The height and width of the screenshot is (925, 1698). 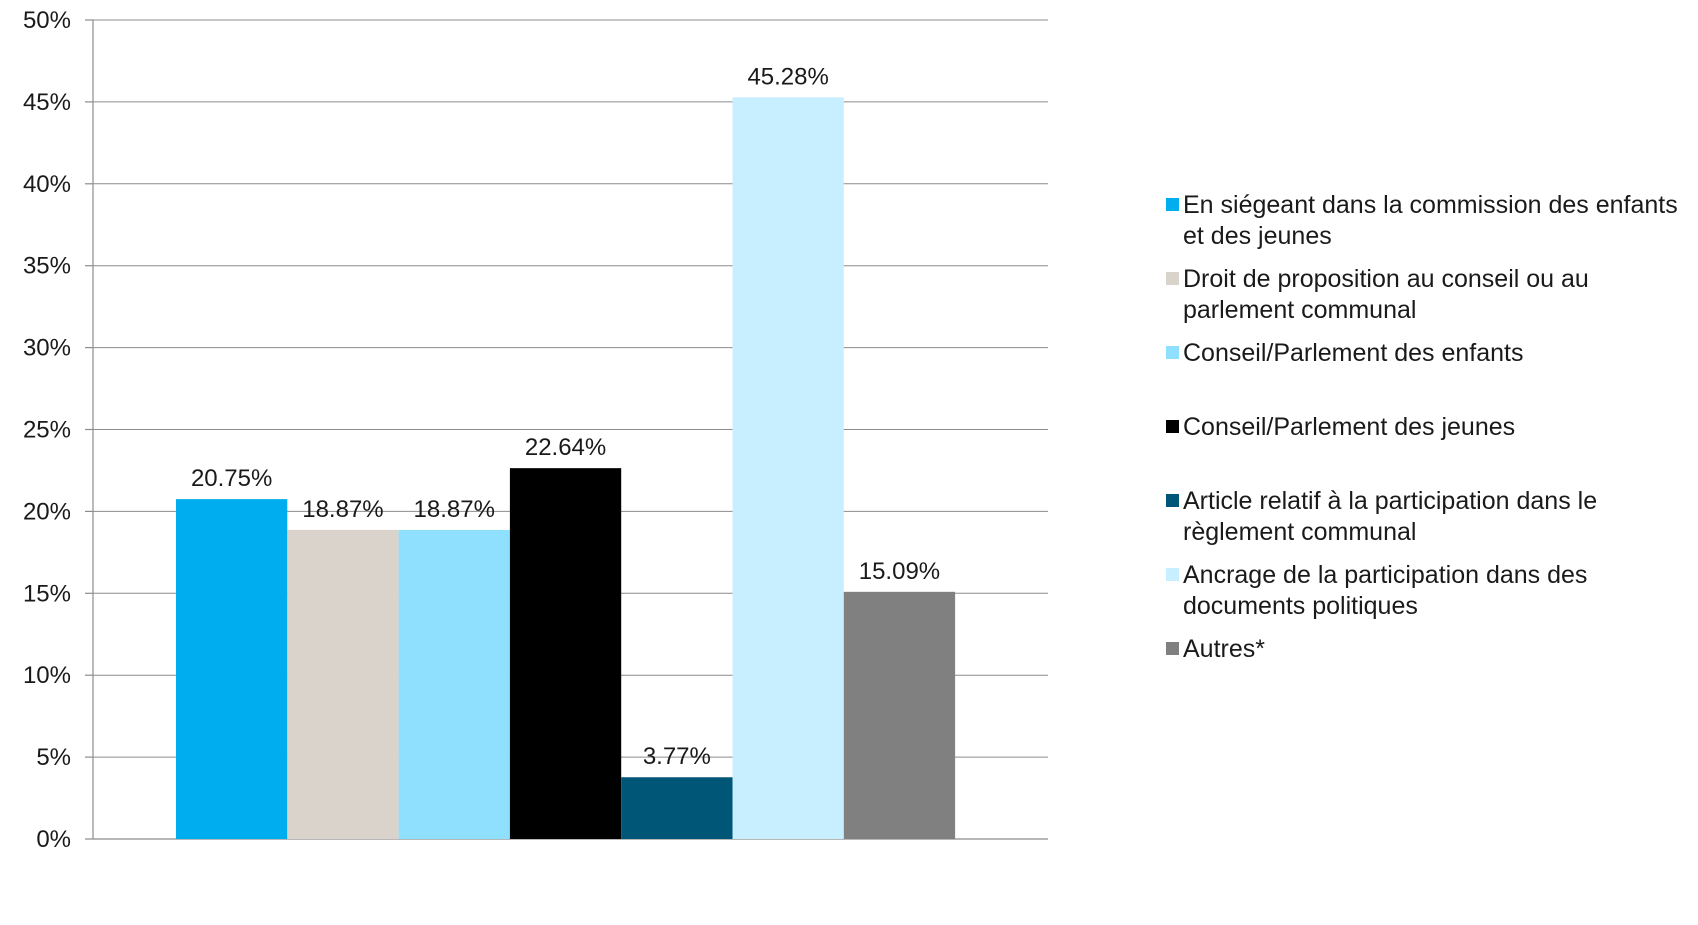 I want to click on legend-label: Conseil/Parlement des jeunes, so click(x=1349, y=427).